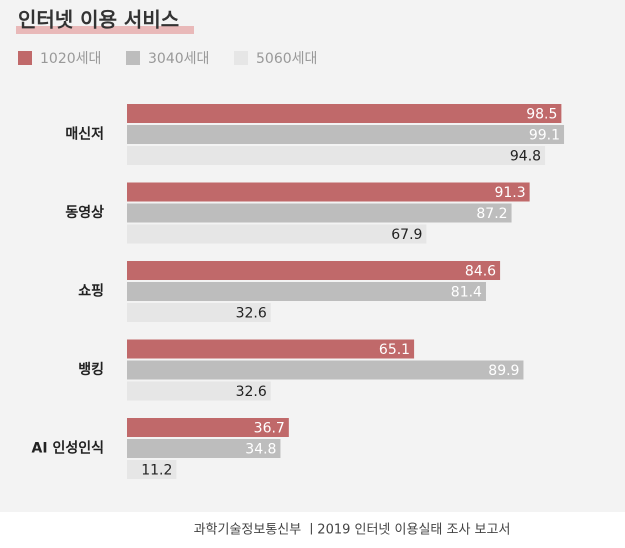 The image size is (625, 548). What do you see at coordinates (541, 115) in the screenshot?
I see `value-label: 98.5` at bounding box center [541, 115].